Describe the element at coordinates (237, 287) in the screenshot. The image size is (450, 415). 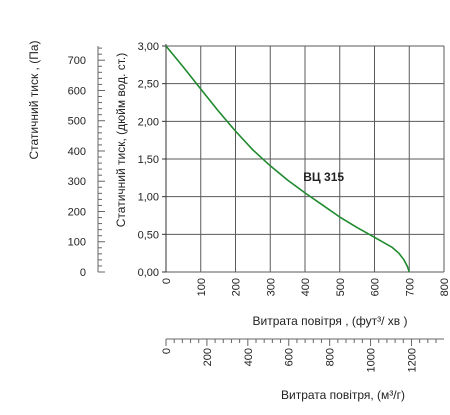
I see `x-tick-label: 200` at that location.